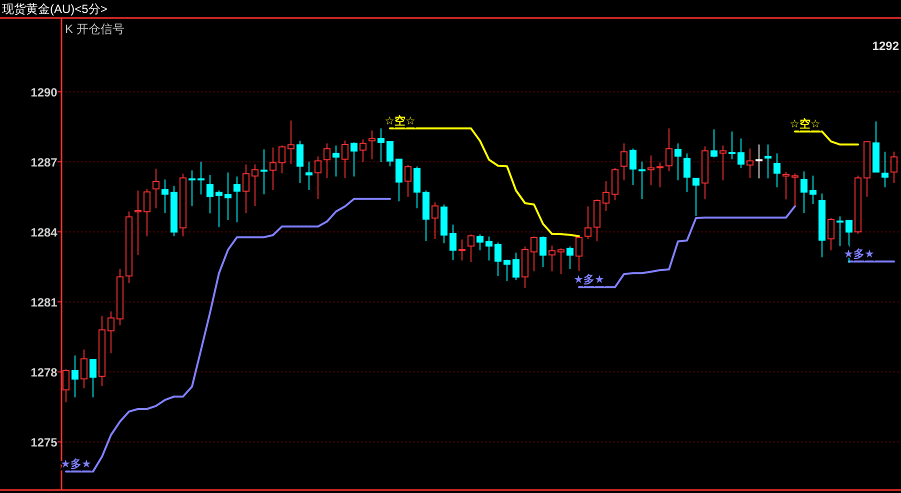  Describe the element at coordinates (44, 442) in the screenshot. I see `y-tick-label: 1275` at that location.